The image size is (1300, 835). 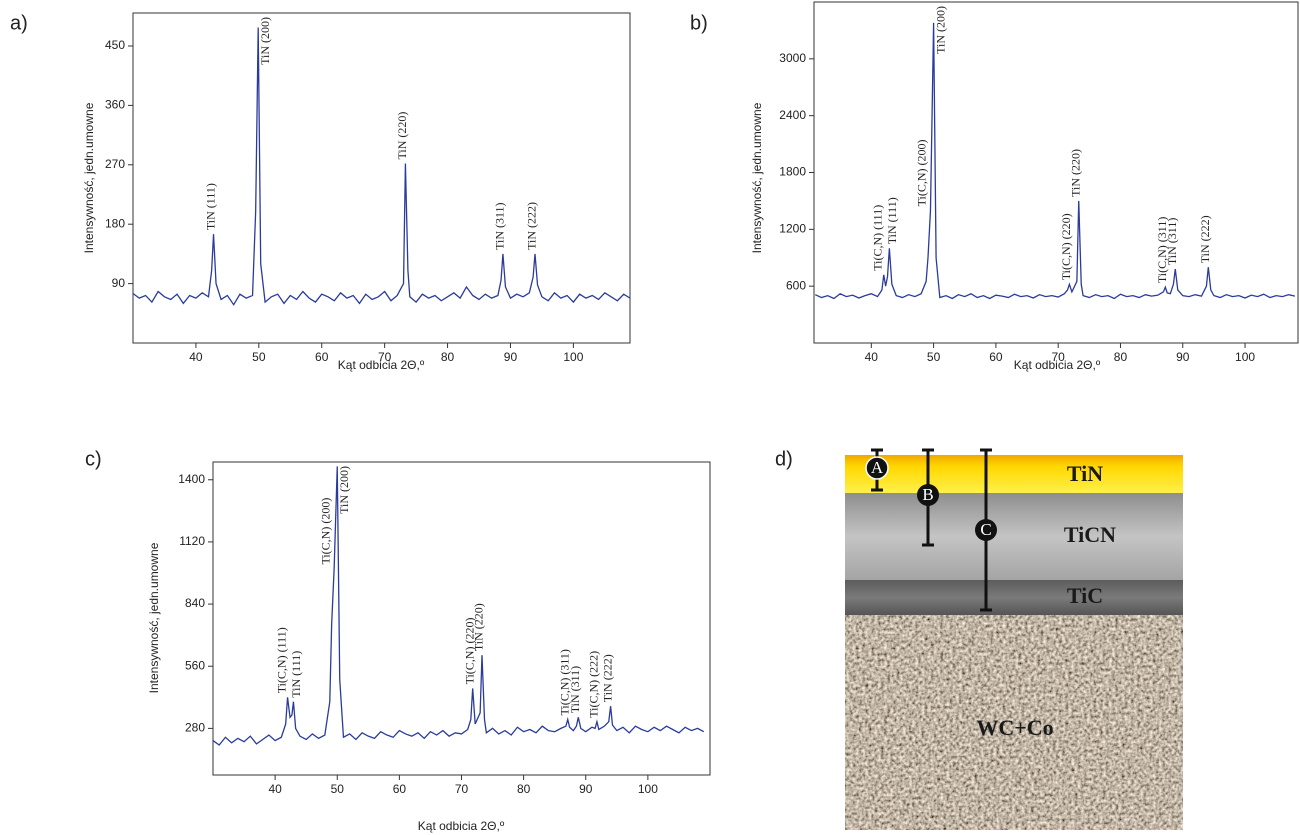 What do you see at coordinates (796, 285) in the screenshot?
I see `y-tick-label: 600` at bounding box center [796, 285].